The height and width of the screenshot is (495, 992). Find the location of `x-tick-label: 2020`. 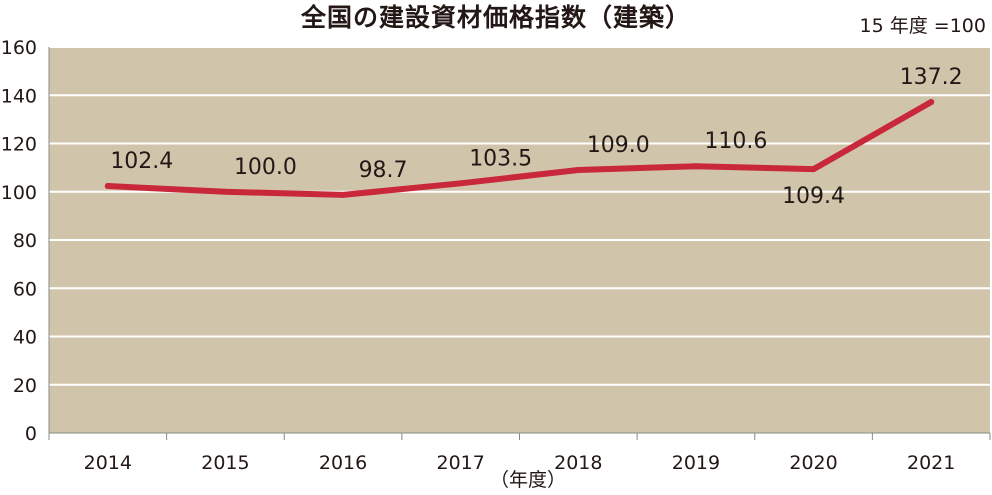

x-tick-label: 2020 is located at coordinates (813, 463).